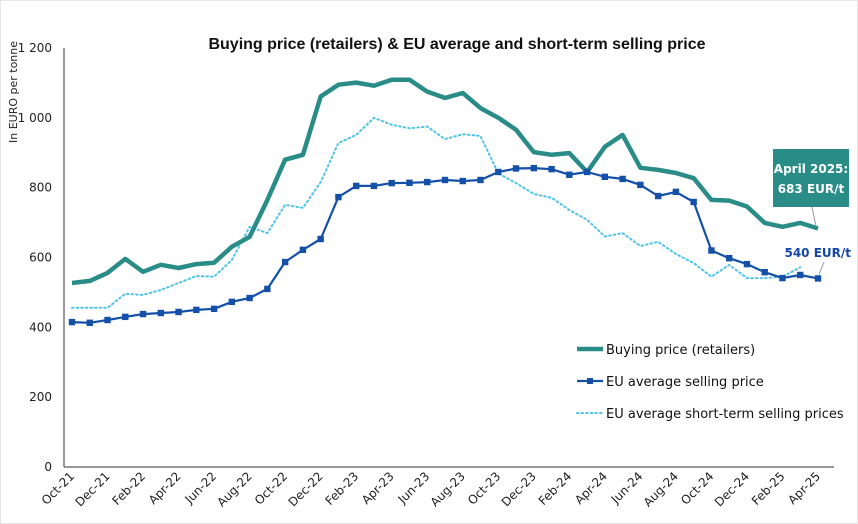 The width and height of the screenshot is (858, 524). I want to click on y-tick-label: 0, so click(48, 467).